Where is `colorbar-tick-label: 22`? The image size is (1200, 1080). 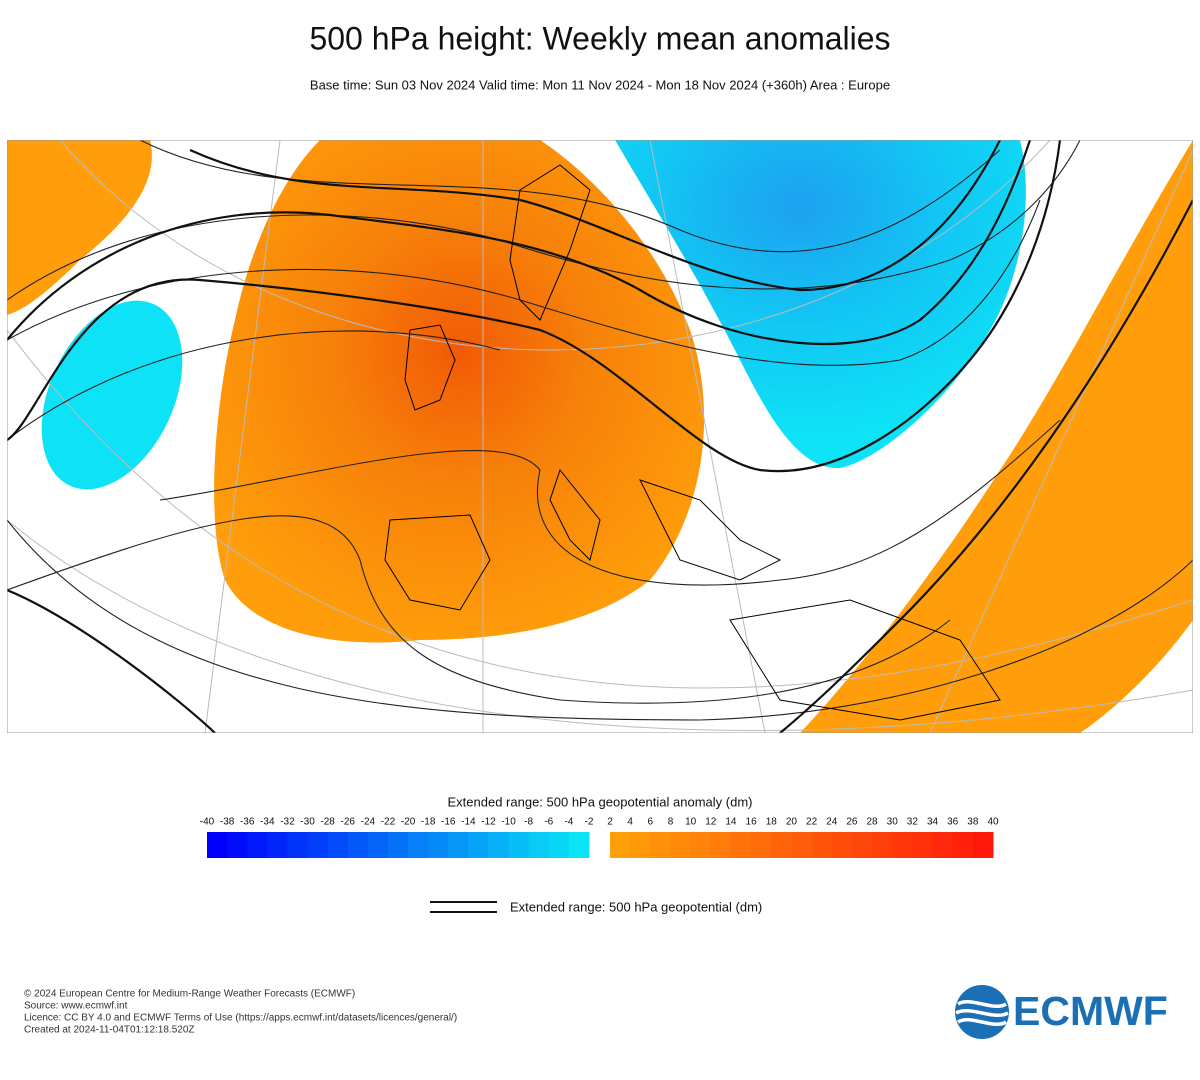 colorbar-tick-label: 22 is located at coordinates (812, 822).